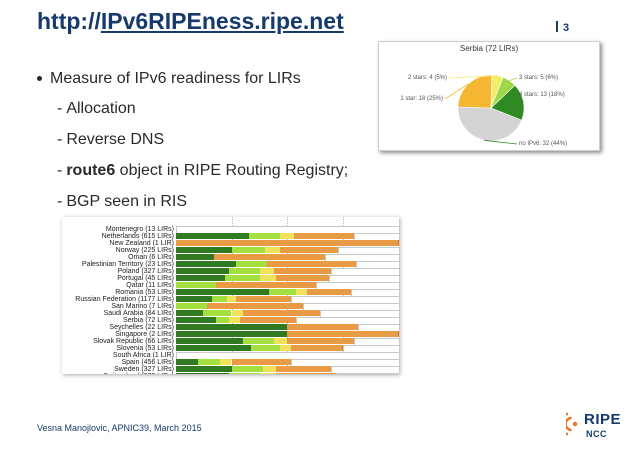 The height and width of the screenshot is (451, 638). I want to click on gridline, so click(343, 295).